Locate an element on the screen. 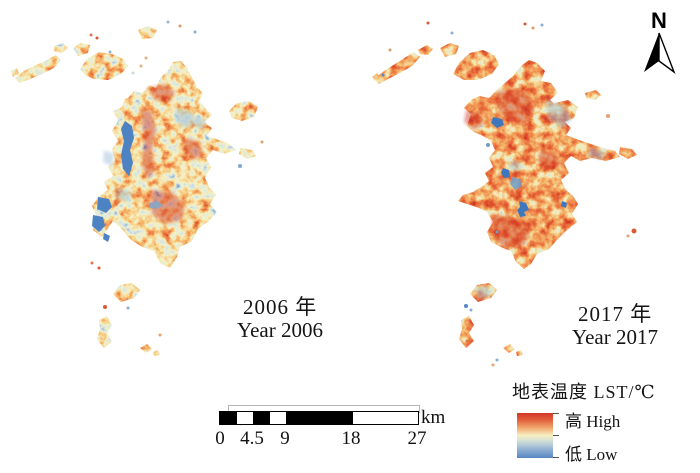  scalebar-tick-0: 0 is located at coordinates (220, 438).